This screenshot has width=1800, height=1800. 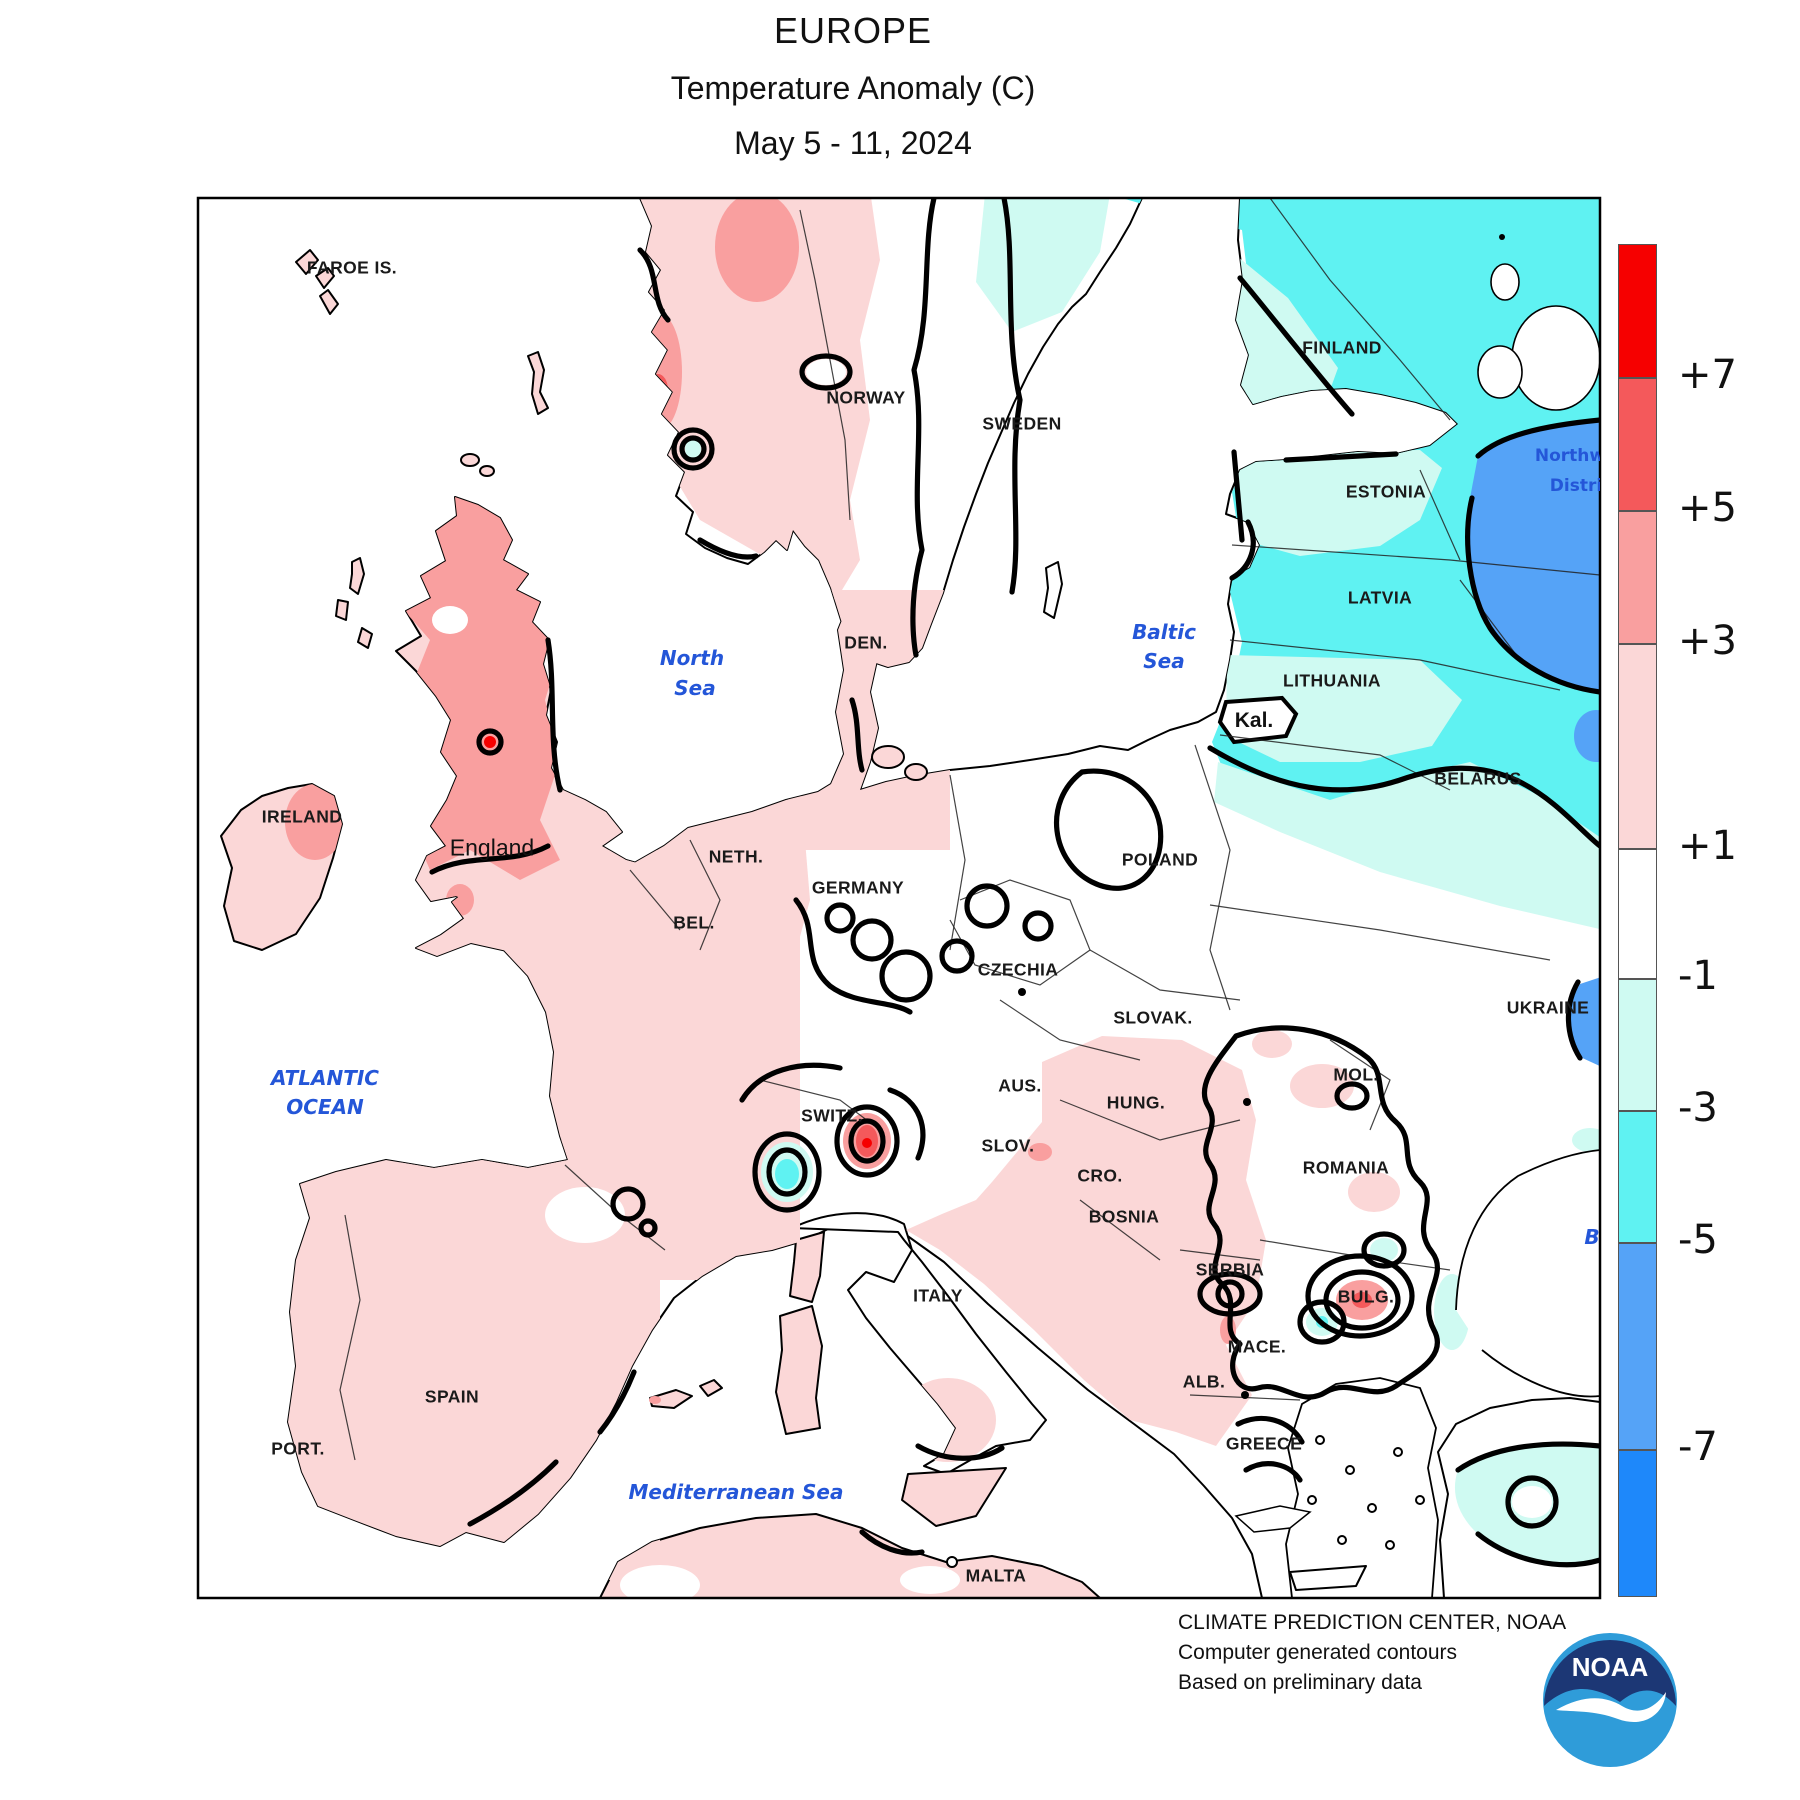 I want to click on map-label-bosnia: BOSNIA, so click(x=1124, y=1216).